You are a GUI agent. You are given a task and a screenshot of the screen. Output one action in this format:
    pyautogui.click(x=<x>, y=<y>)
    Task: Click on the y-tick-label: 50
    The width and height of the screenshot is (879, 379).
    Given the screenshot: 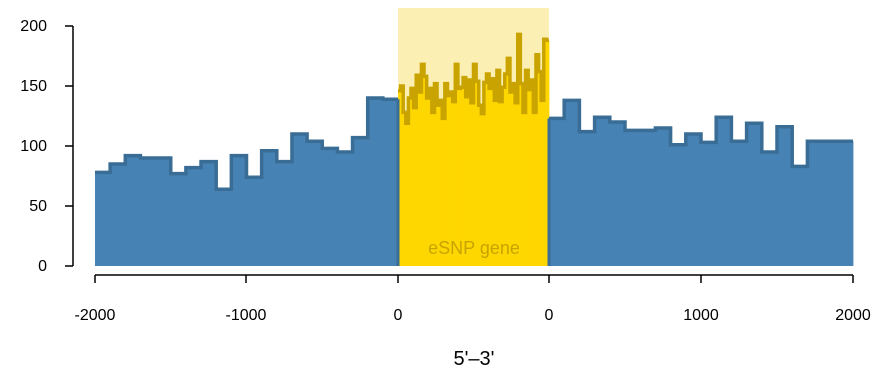 What is the action you would take?
    pyautogui.click(x=38, y=206)
    